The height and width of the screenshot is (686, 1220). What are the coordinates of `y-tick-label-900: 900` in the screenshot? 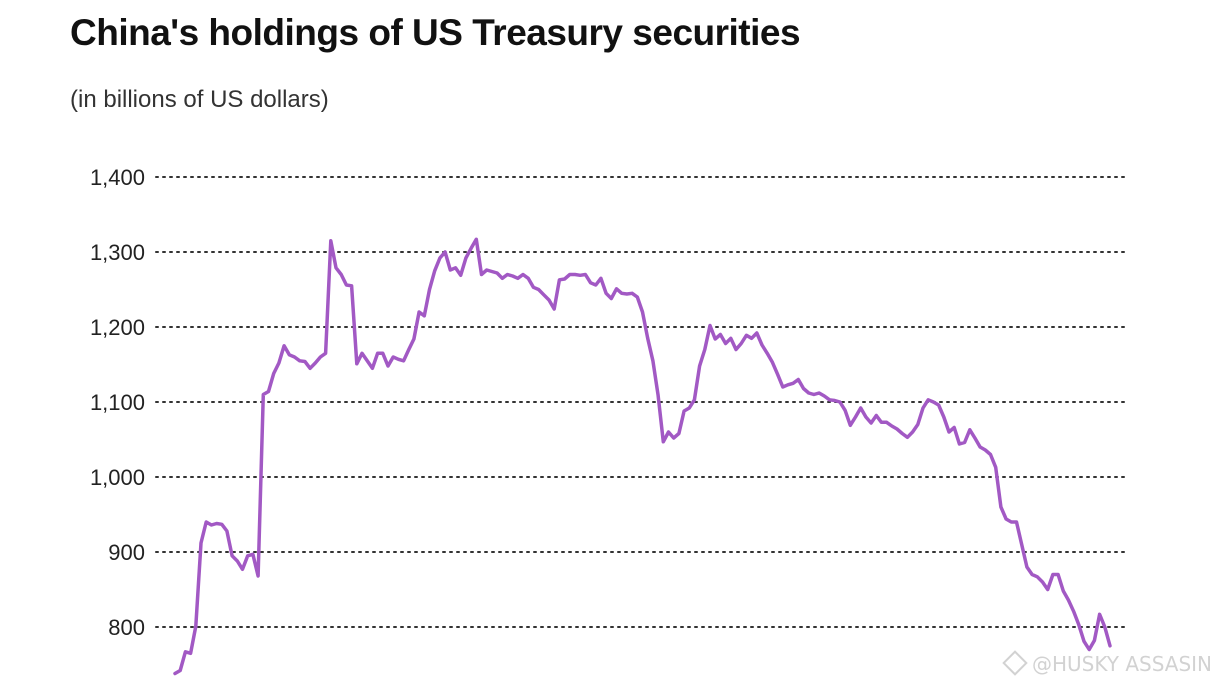 It's located at (126, 552).